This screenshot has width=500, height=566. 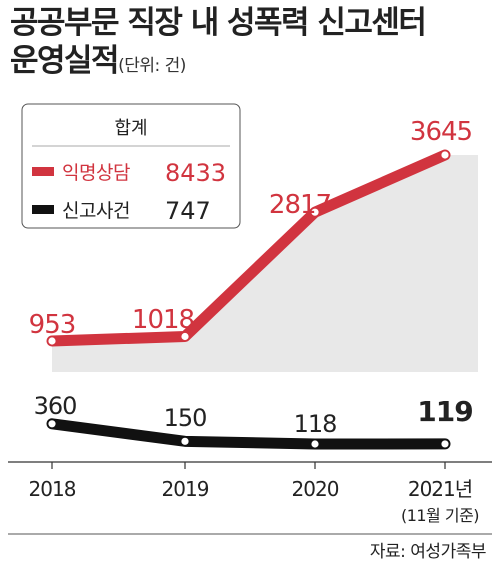 What do you see at coordinates (300, 205) in the screenshot?
I see `data-label-anonymous-2: 2817` at bounding box center [300, 205].